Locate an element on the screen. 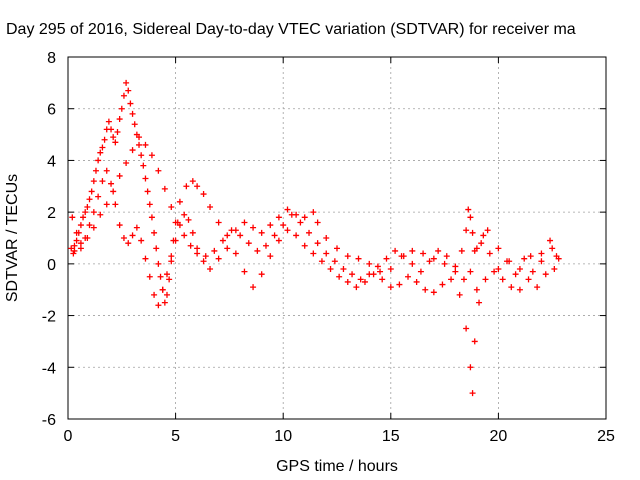 Image resolution: width=640 pixels, height=480 pixels. x-axis-label: GPS time / hours is located at coordinates (337, 466).